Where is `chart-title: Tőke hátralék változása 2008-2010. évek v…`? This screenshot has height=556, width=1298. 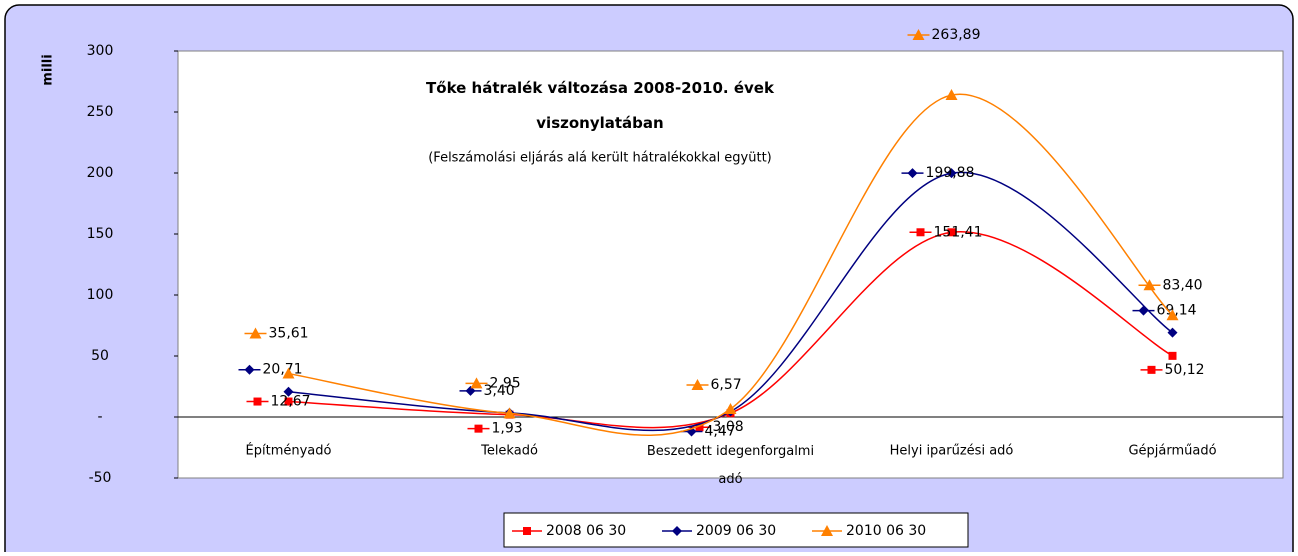
chart-title: Tőke hátralék változása 2008-2010. évek v… is located at coordinates (600, 105).